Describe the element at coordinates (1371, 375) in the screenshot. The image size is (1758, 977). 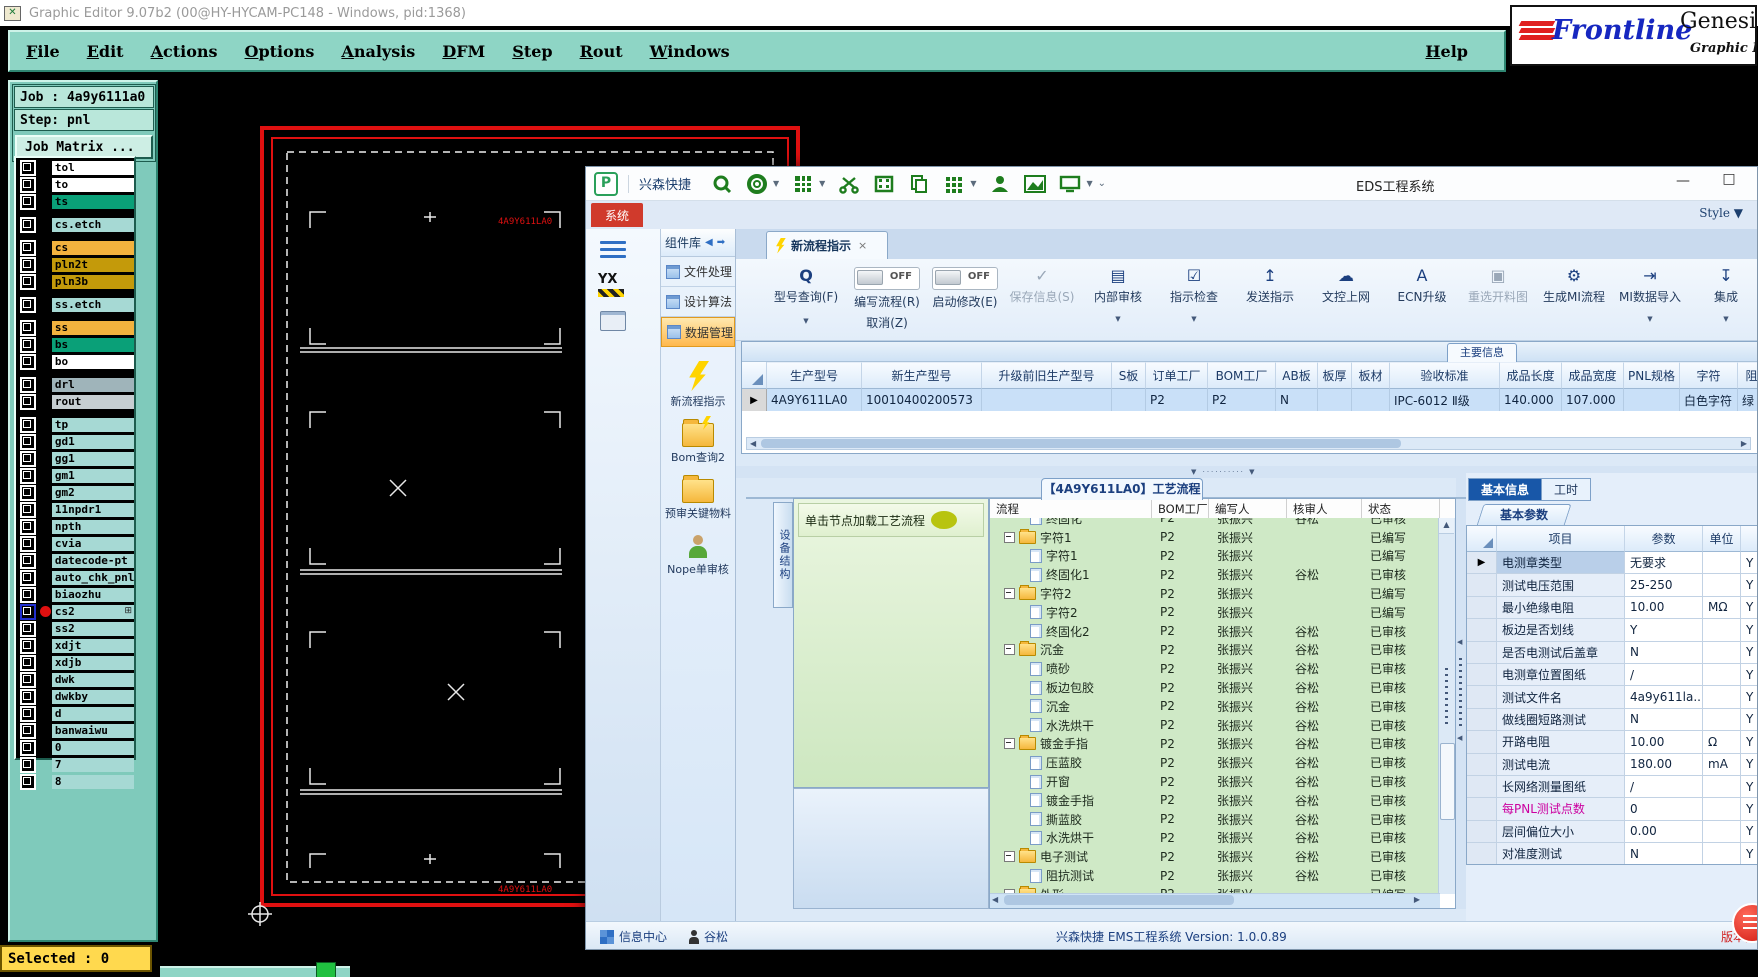
I see `column-header: 板材` at that location.